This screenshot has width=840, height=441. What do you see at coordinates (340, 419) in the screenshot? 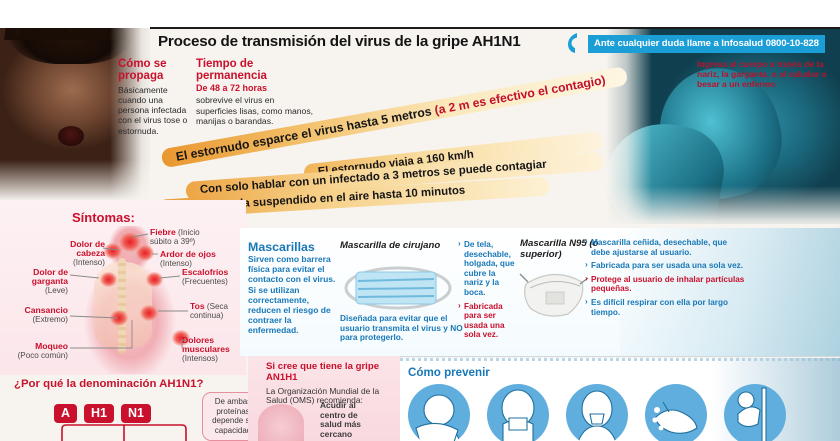
I see `si-cree-advice: Acudir al centro de salud más cercano` at bounding box center [340, 419].